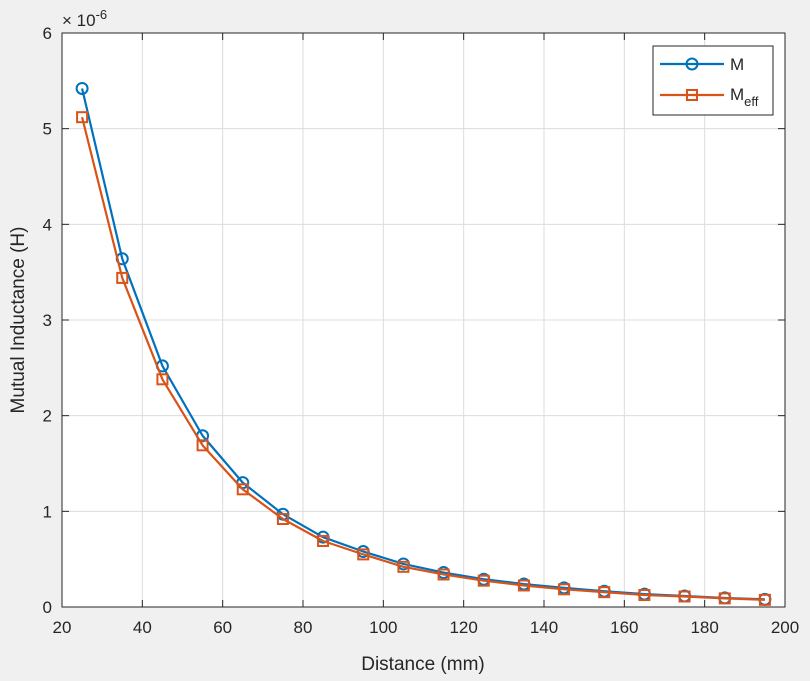 This screenshot has width=810, height=681. Describe the element at coordinates (544, 627) in the screenshot. I see `x-tick-label: 140` at that location.